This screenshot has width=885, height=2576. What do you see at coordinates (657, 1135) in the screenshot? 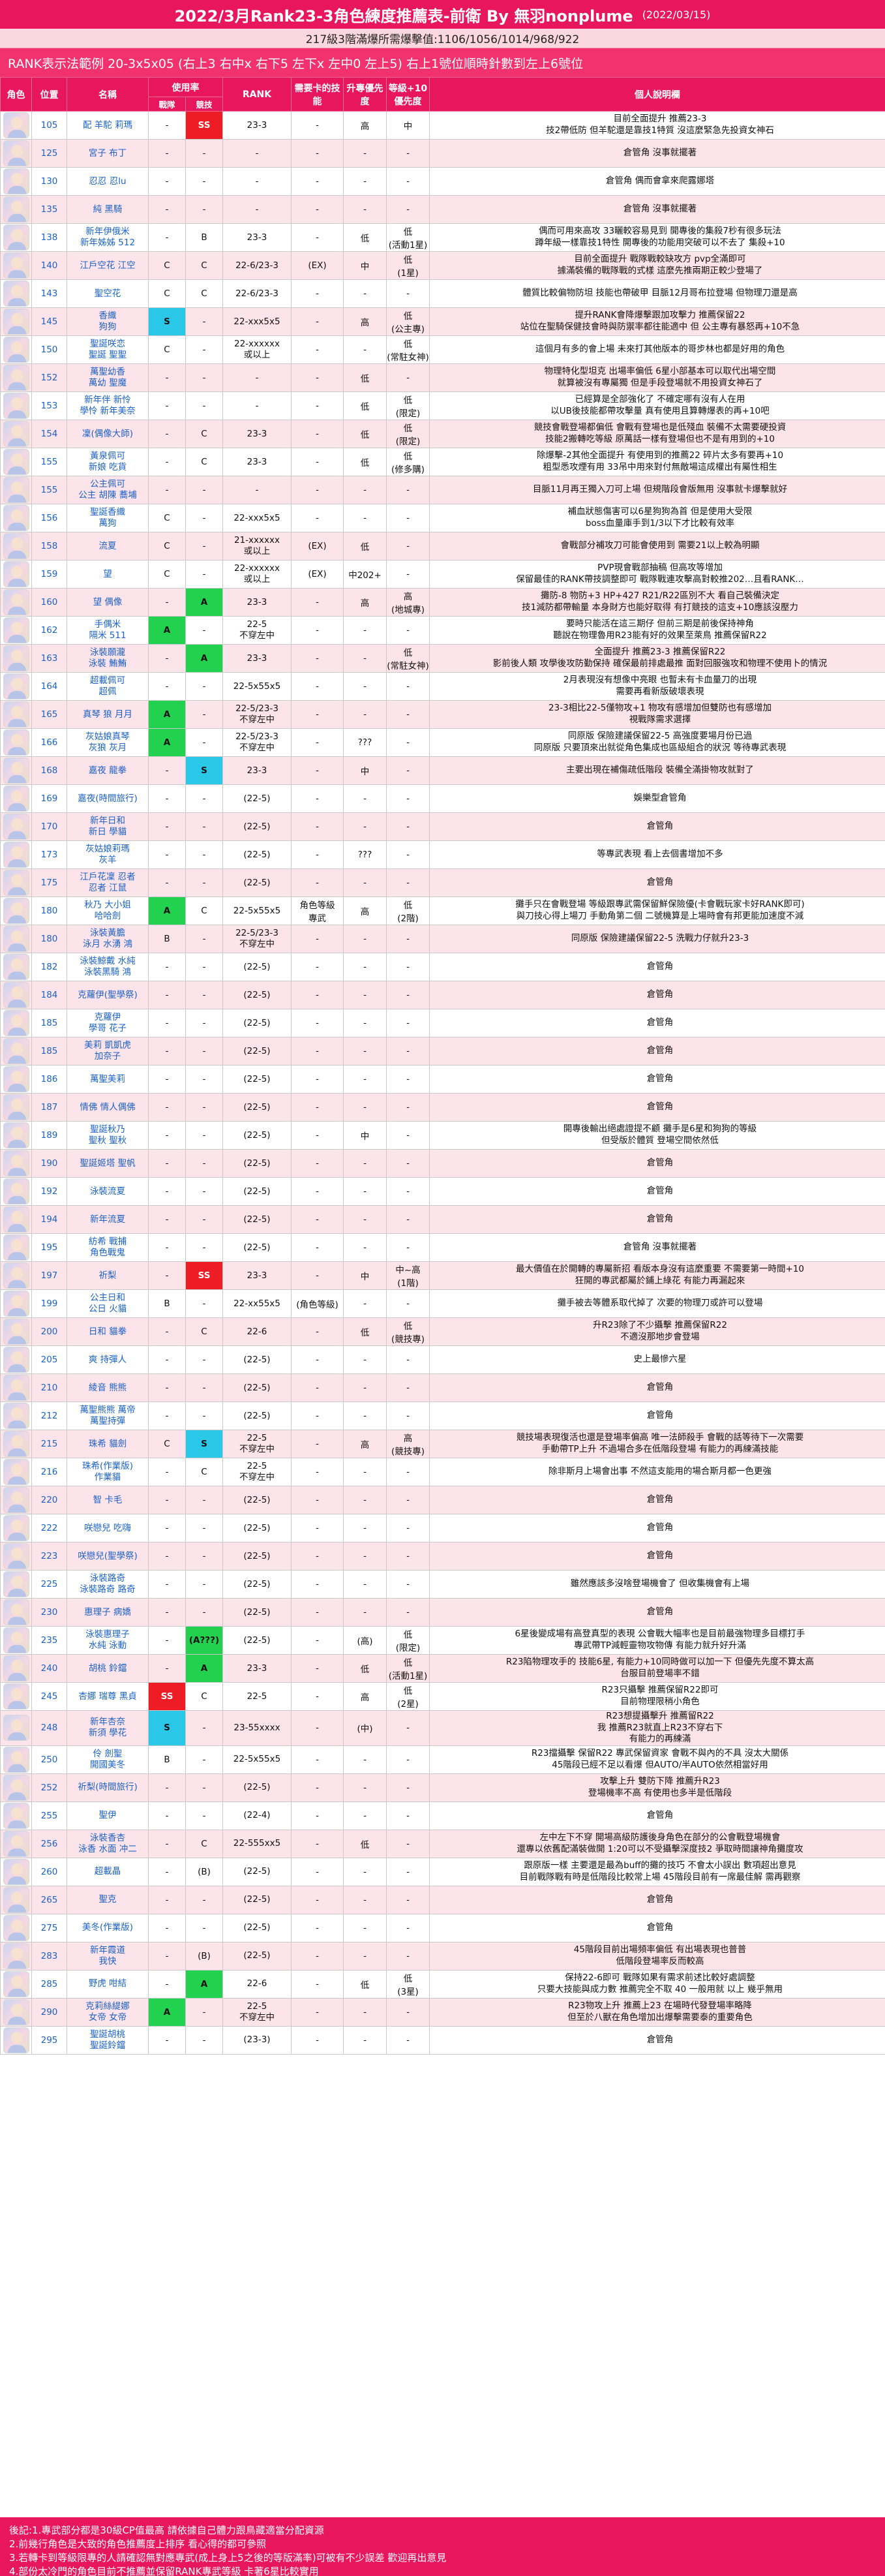
I see `notes-cell: 開專後輸出絕處證提不顧 攤手是6星和狗狗的等級 但受版於體質 登場空間依然低` at bounding box center [657, 1135].